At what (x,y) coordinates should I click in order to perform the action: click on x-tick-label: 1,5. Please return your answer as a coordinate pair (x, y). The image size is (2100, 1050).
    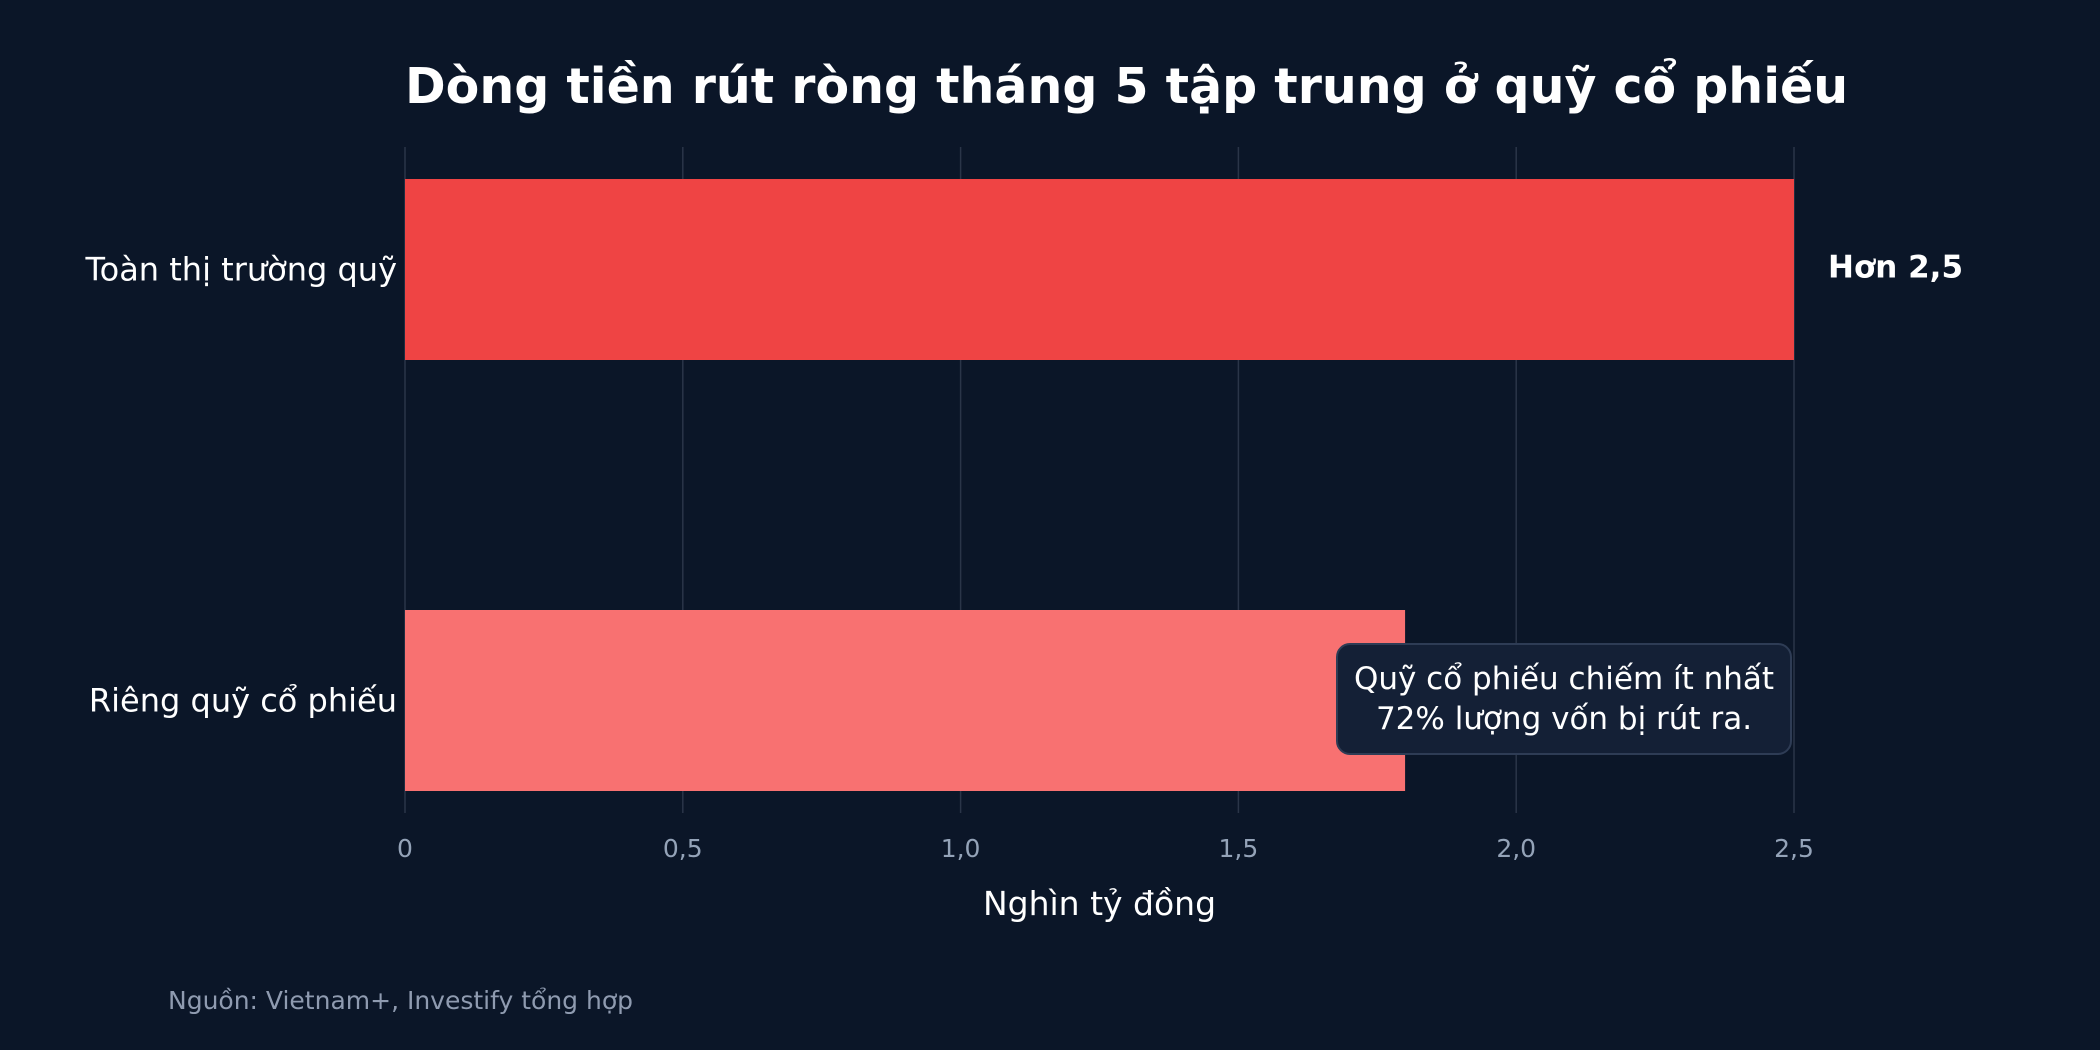
    Looking at the image, I should click on (1239, 848).